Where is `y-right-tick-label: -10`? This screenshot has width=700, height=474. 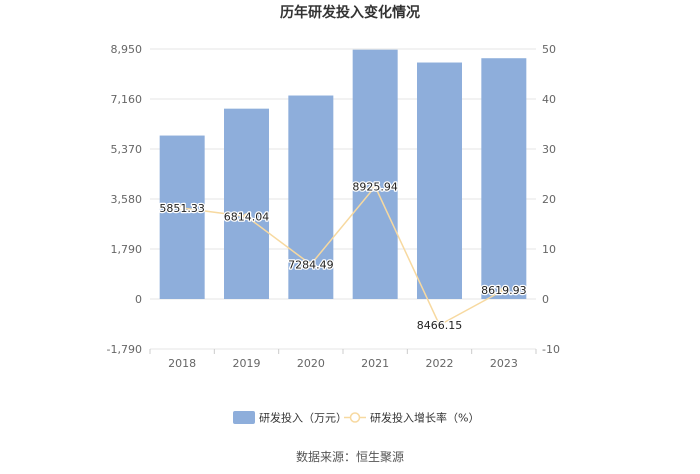
y-right-tick-label: -10 is located at coordinates (551, 349).